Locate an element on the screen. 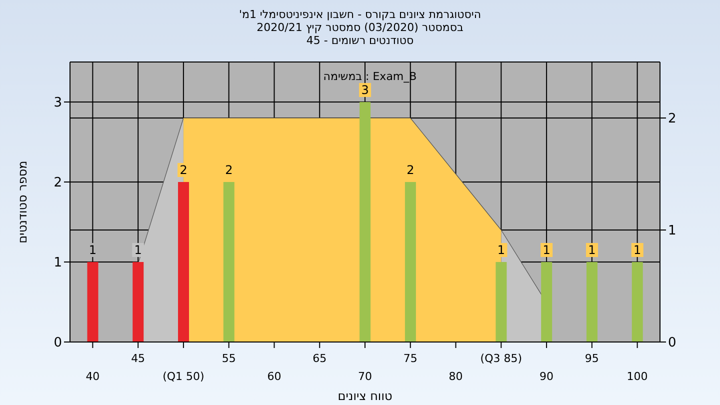 This screenshot has height=405, width=720. x-tick-label: 45 is located at coordinates (138, 358).